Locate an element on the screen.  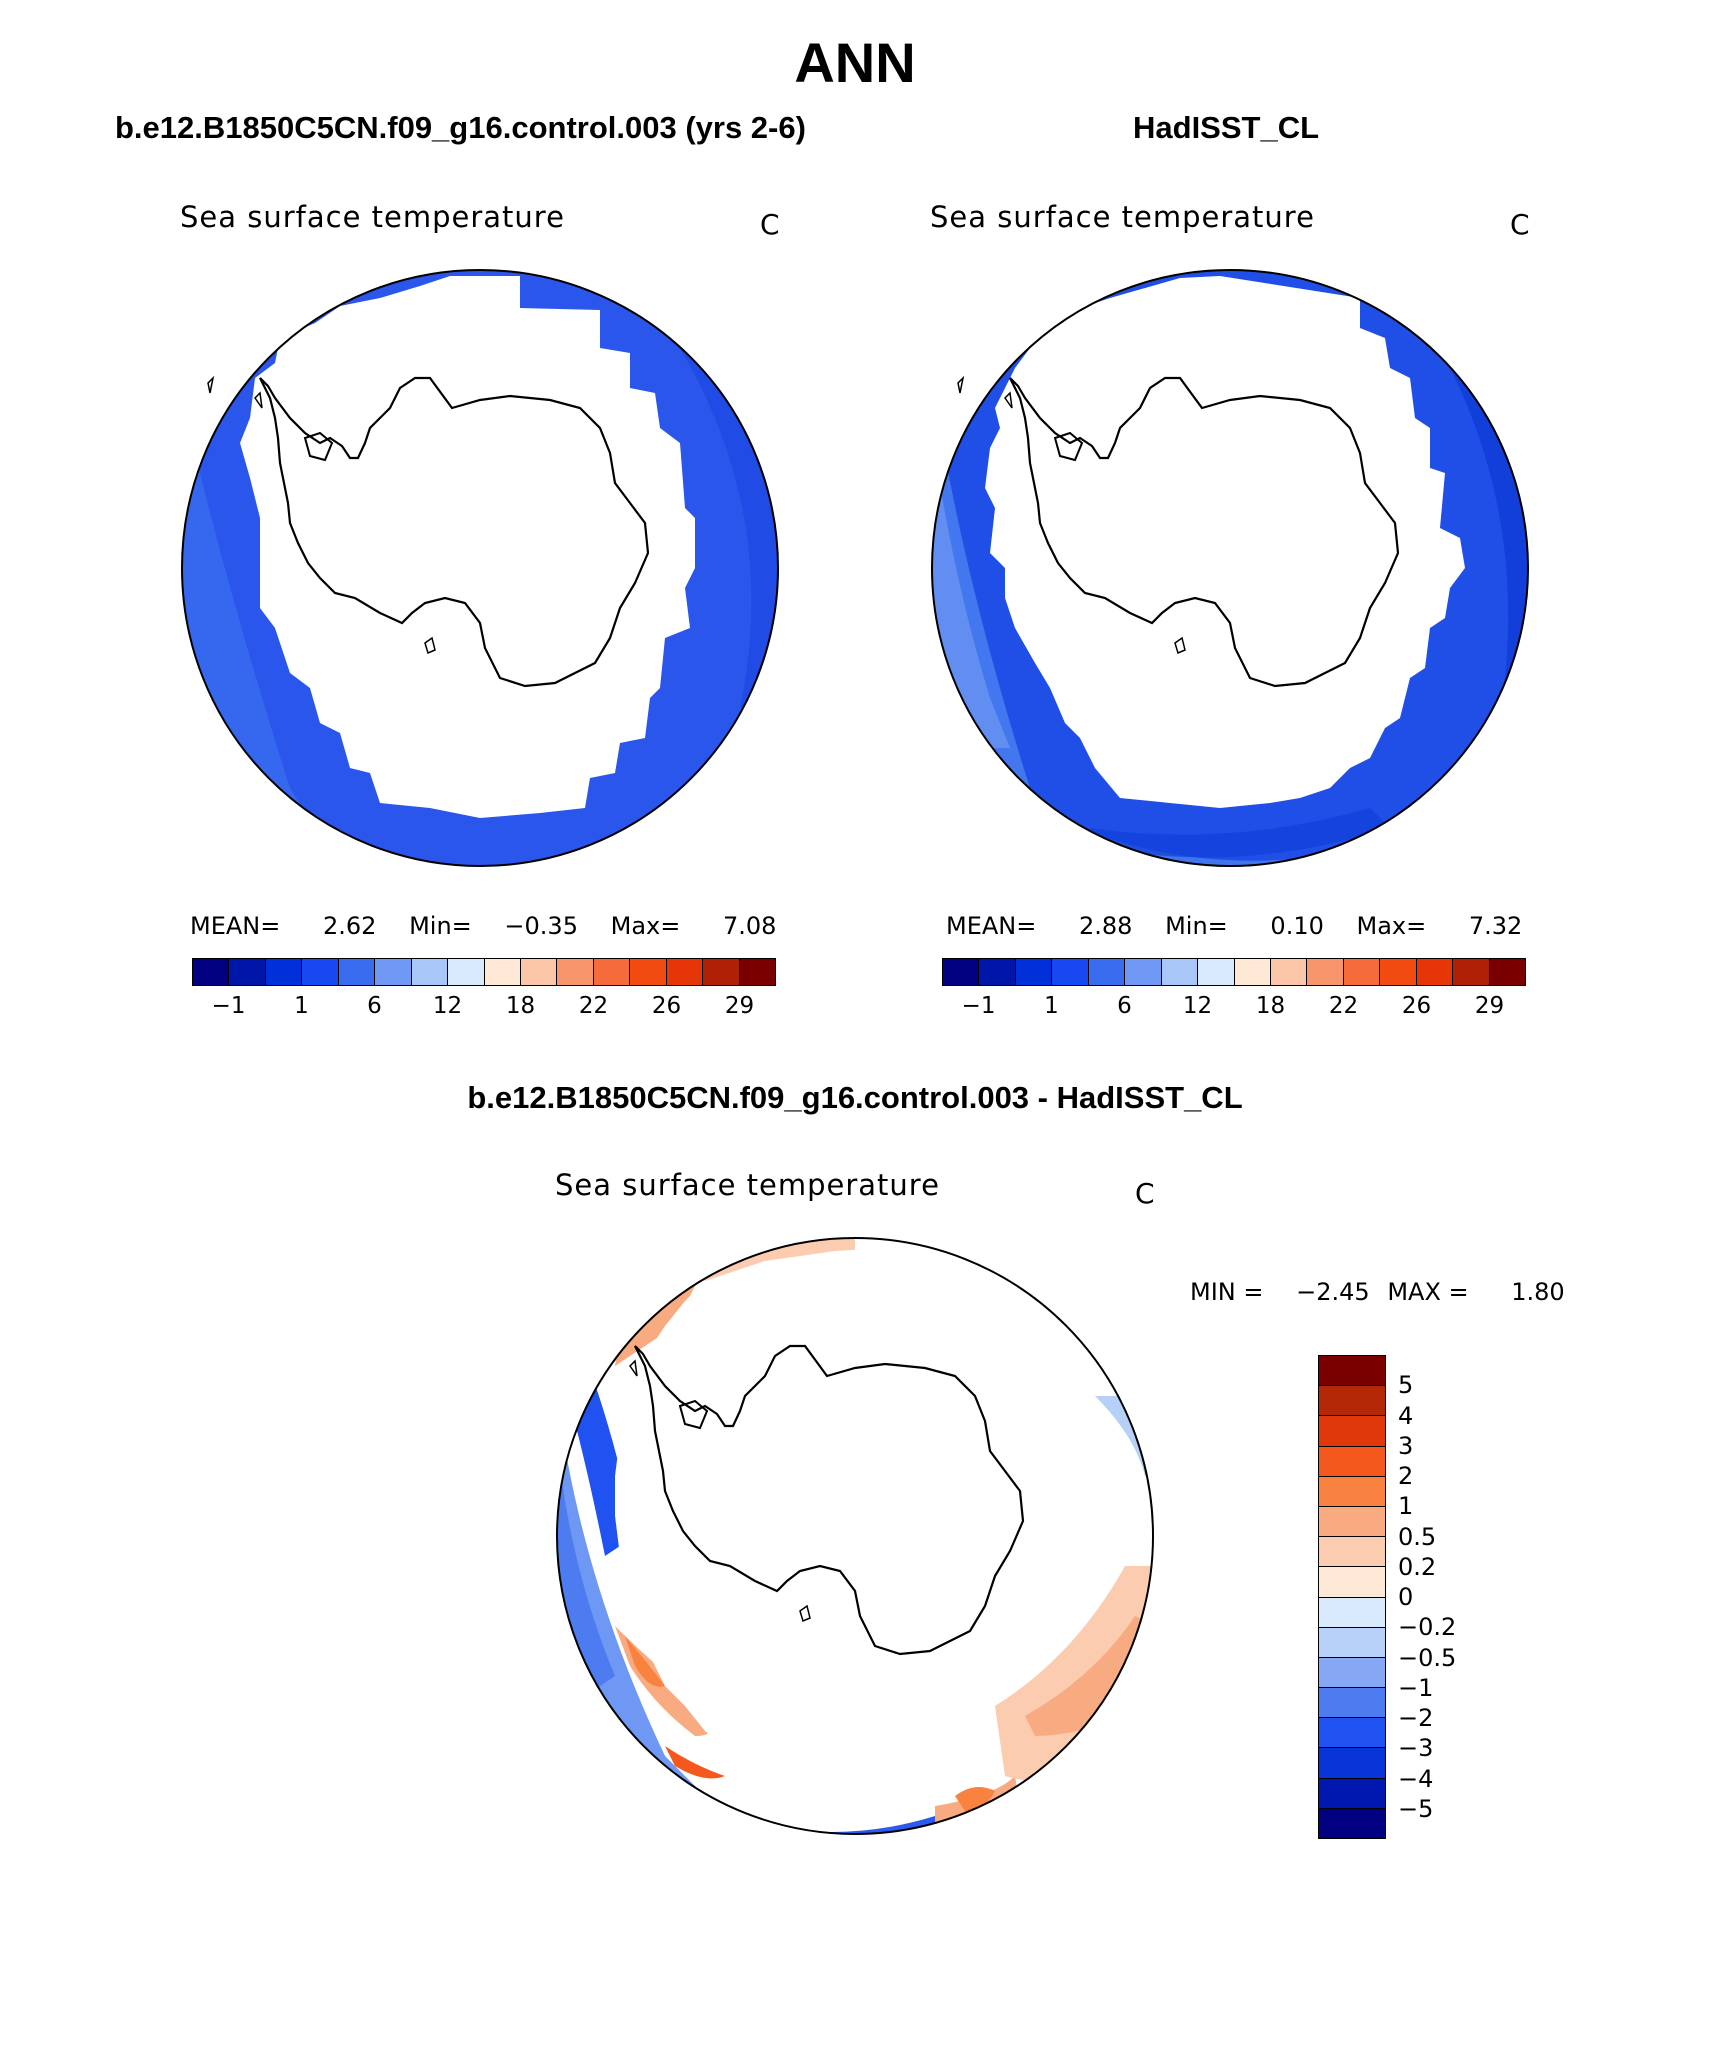
diff-colorbar-label: −1 is located at coordinates (1416, 1687).